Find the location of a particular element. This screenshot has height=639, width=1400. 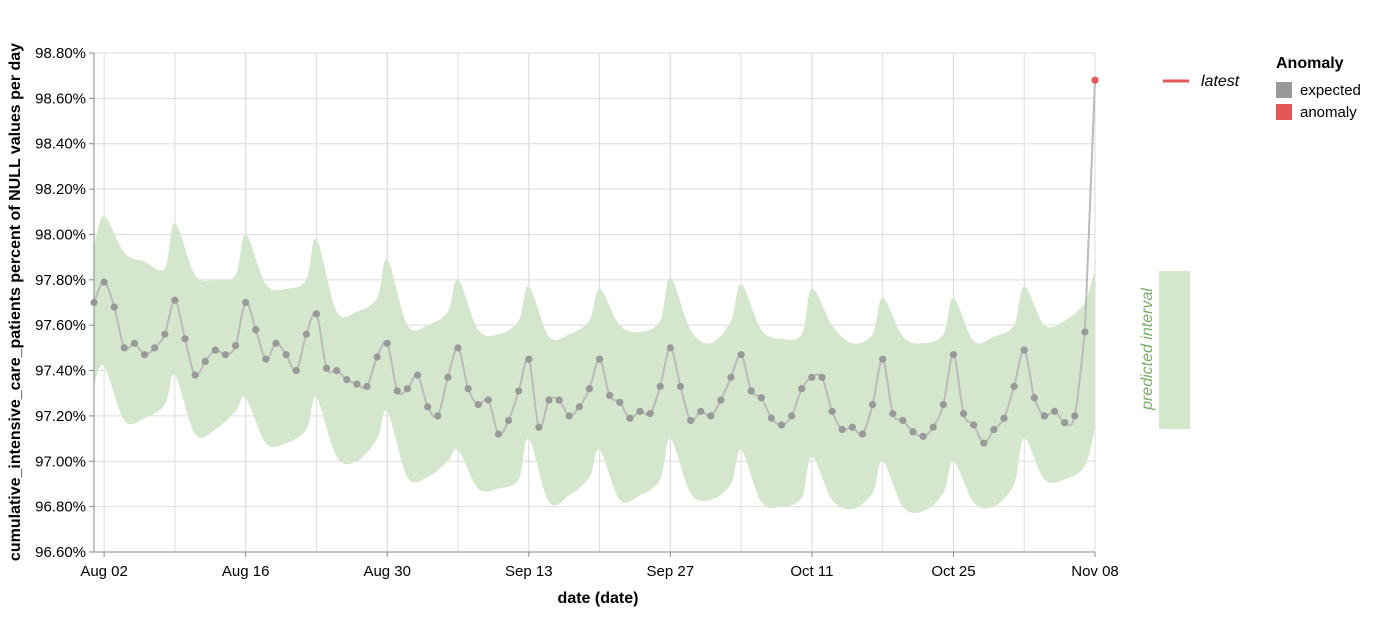

anomaly-series-line is located at coordinates (1089, 206).